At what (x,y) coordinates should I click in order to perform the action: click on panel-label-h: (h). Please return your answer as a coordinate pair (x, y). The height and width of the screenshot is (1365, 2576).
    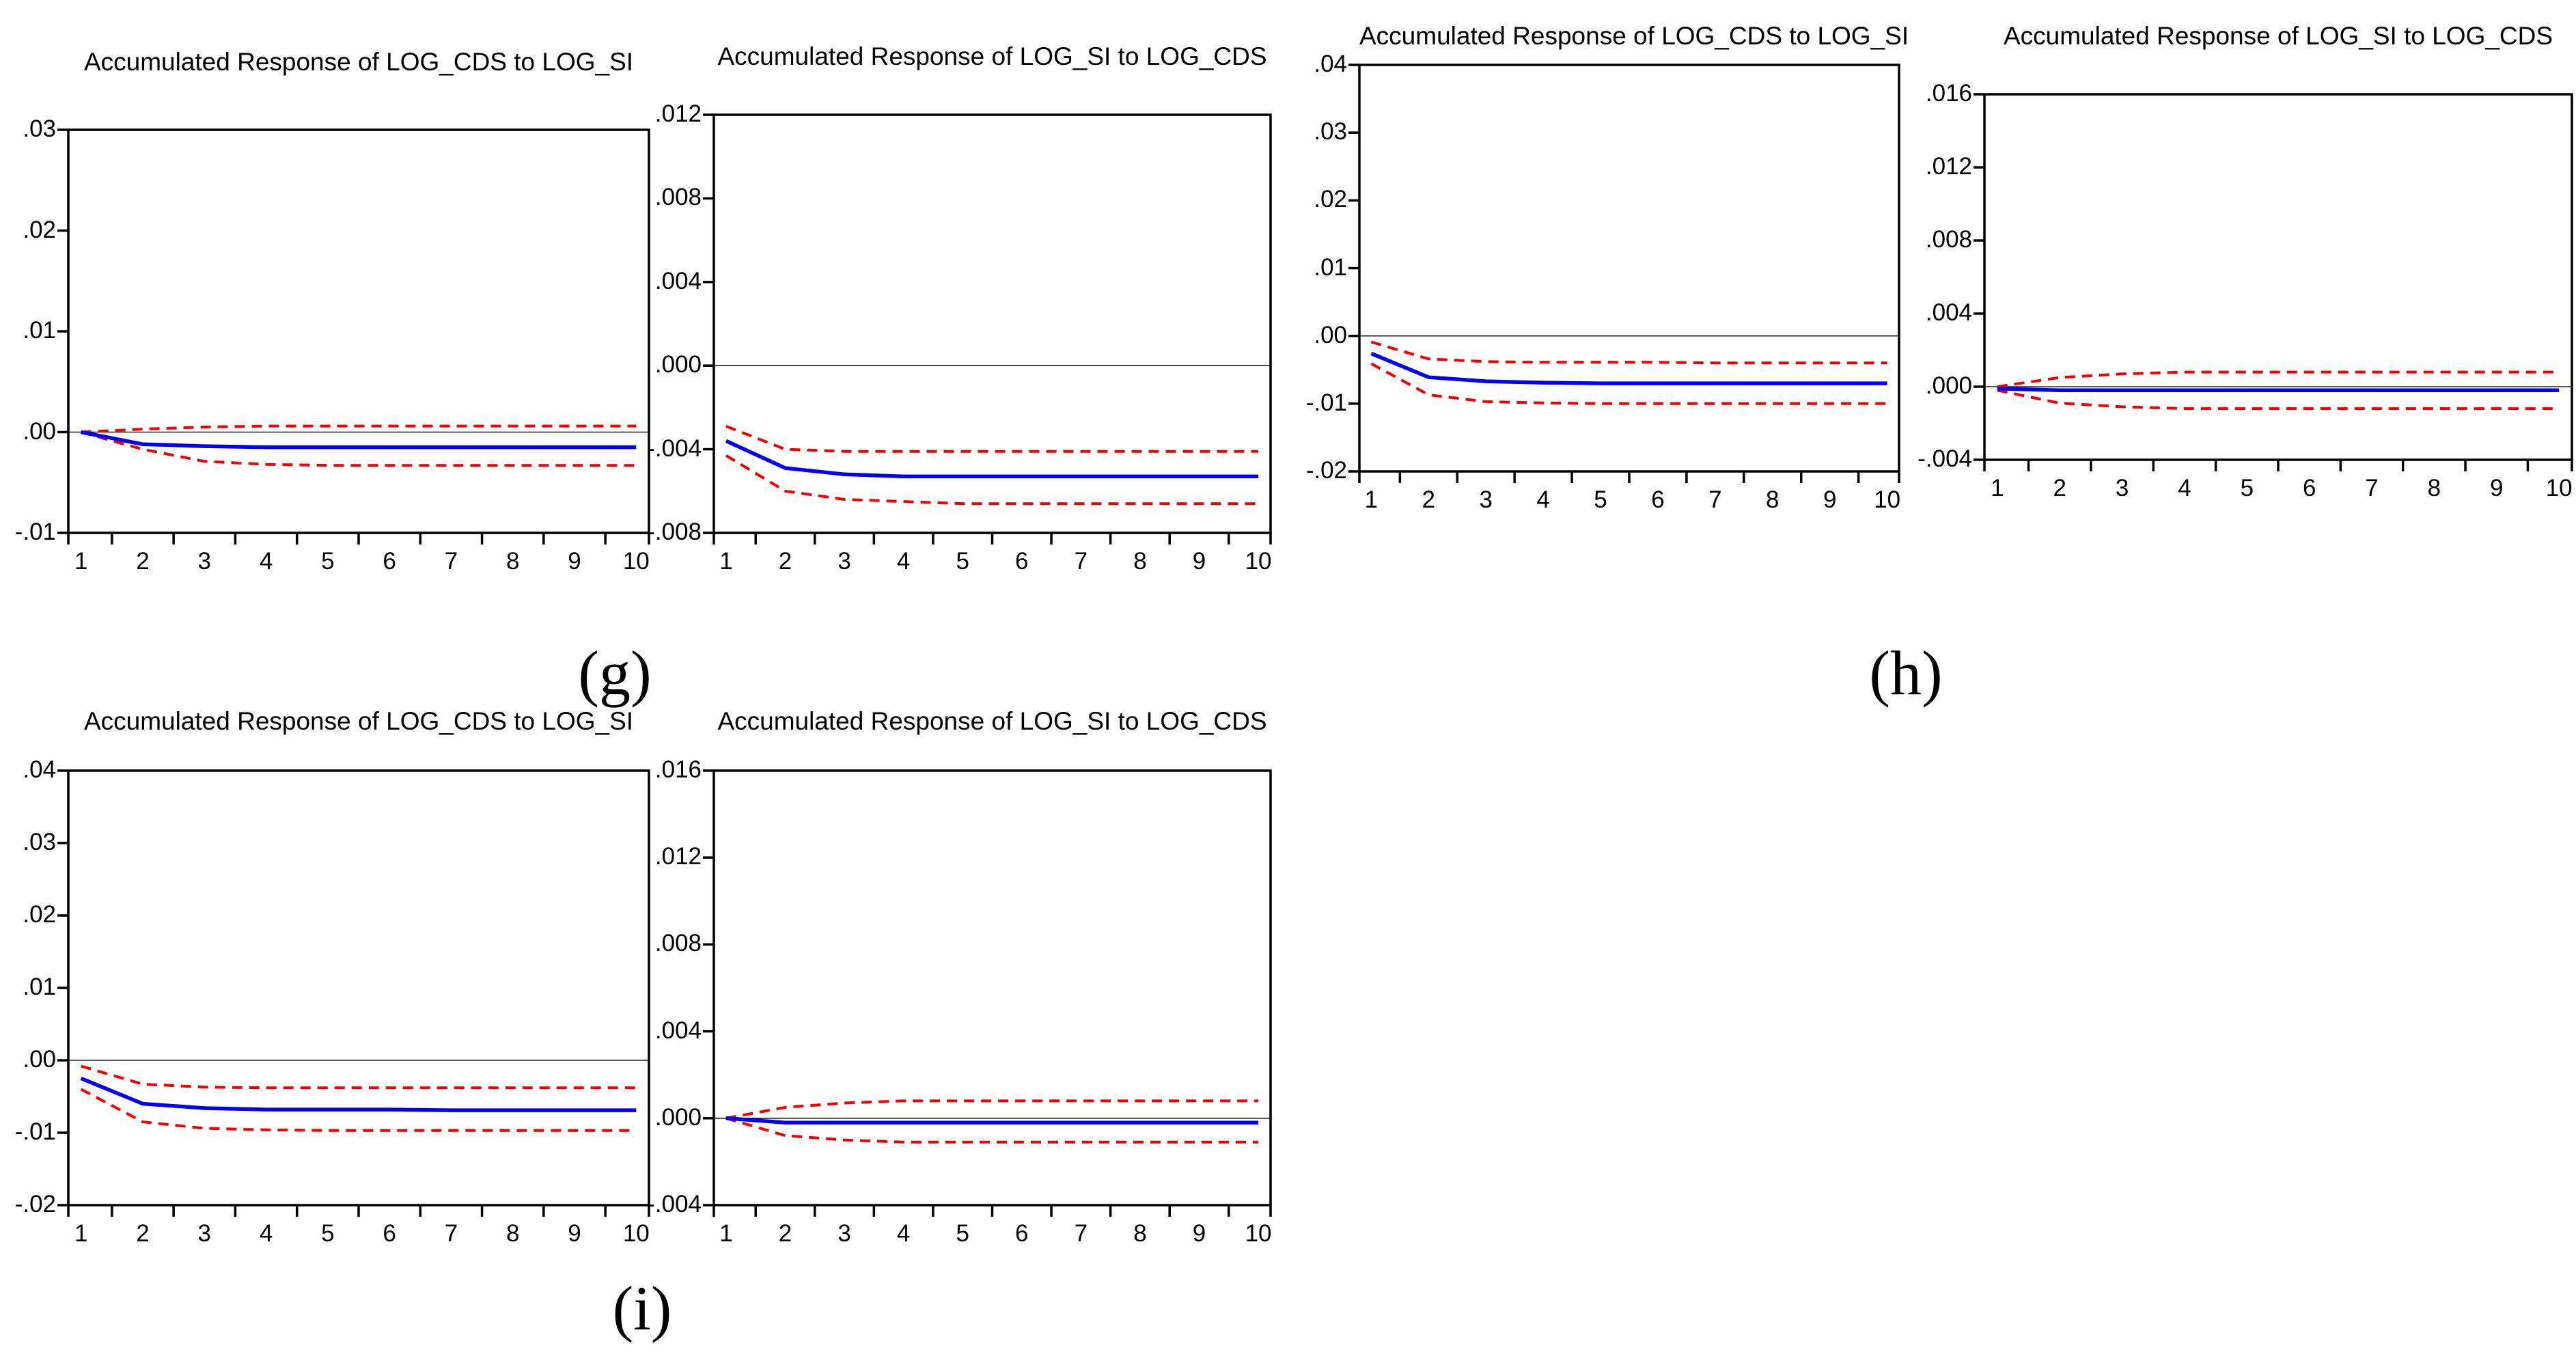
    Looking at the image, I should click on (1906, 673).